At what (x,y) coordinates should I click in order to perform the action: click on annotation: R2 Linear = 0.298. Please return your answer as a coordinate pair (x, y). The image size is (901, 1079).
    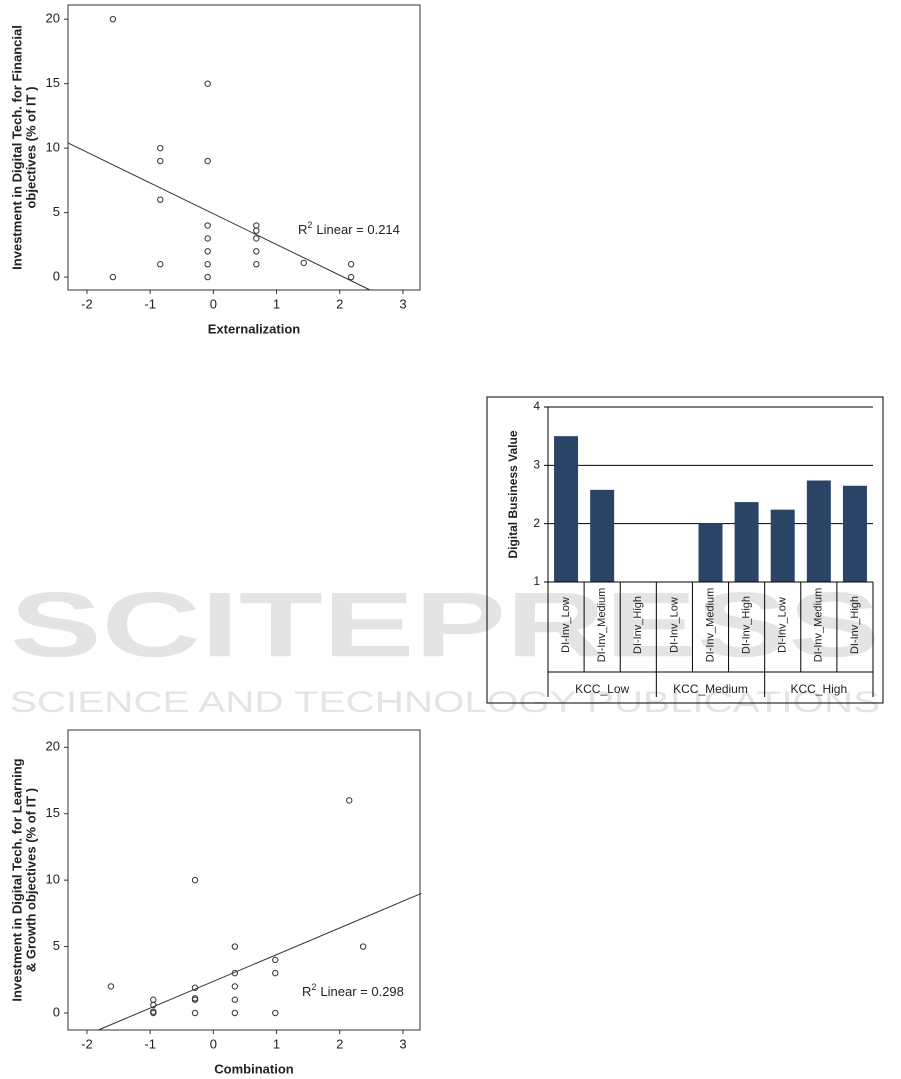
    Looking at the image, I should click on (353, 990).